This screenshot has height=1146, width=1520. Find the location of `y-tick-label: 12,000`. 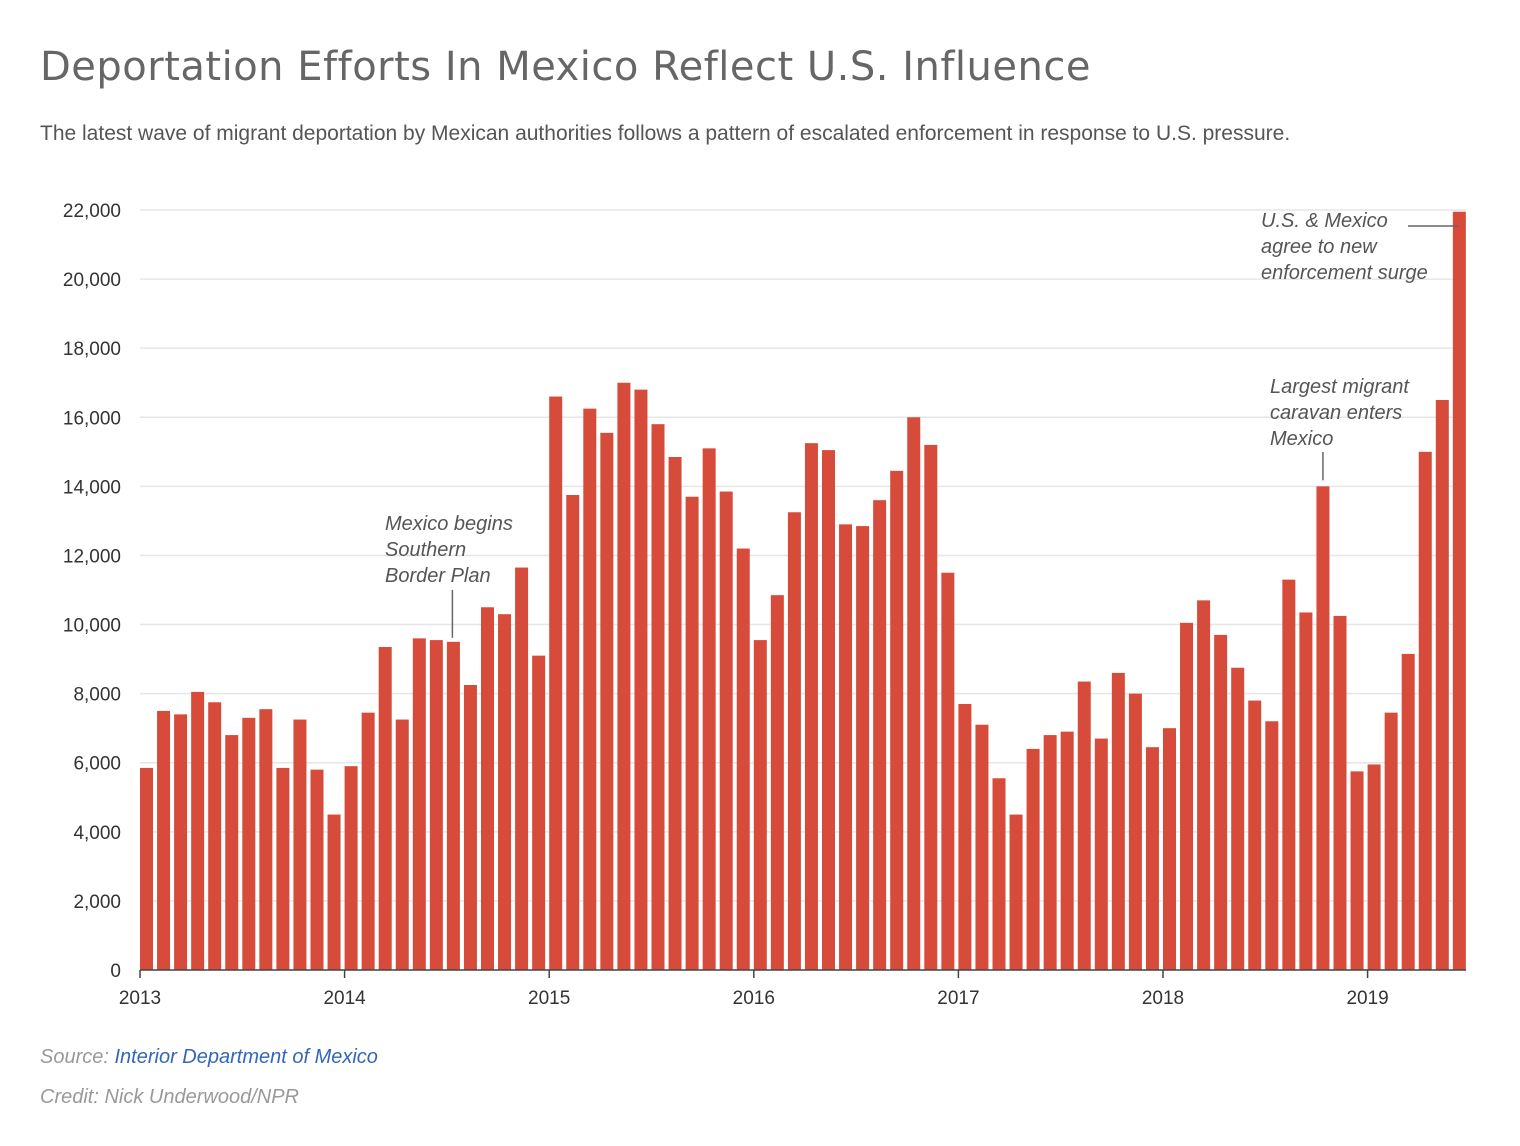

y-tick-label: 12,000 is located at coordinates (92, 556).